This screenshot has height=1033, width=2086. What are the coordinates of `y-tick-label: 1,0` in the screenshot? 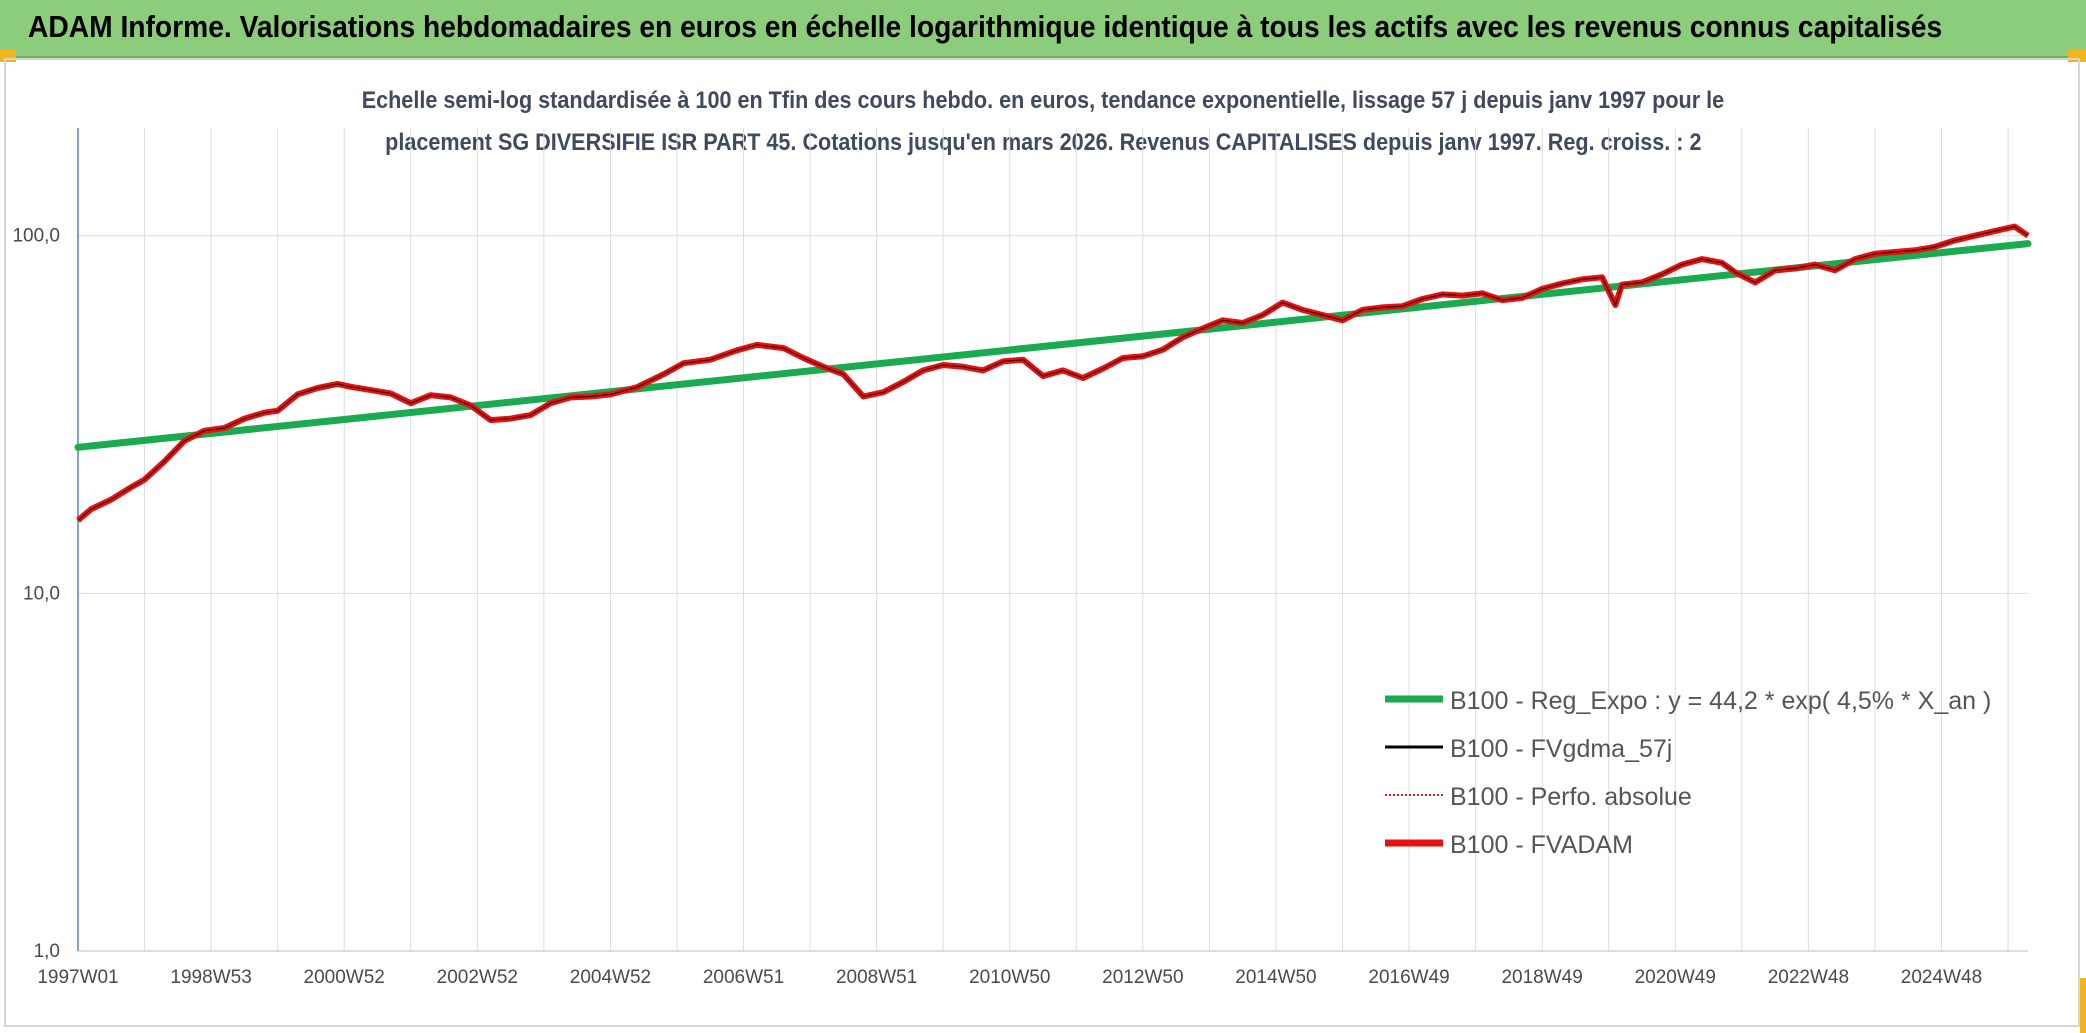 It's located at (47, 951).